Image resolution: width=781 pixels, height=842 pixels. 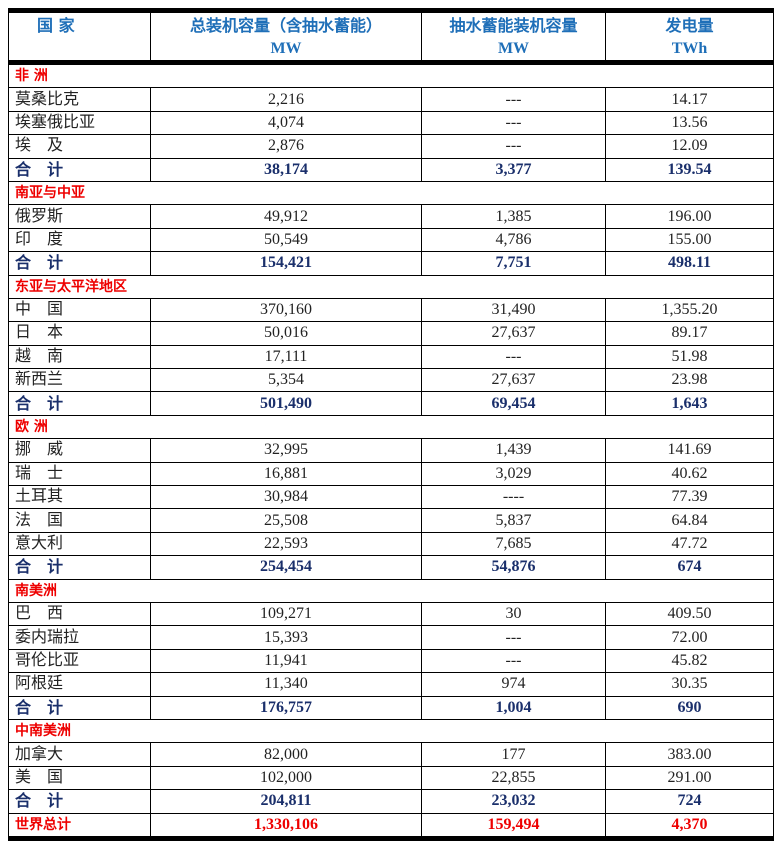 What do you see at coordinates (286, 263) in the screenshot?
I see `total-capacity-cell: 154,421` at bounding box center [286, 263].